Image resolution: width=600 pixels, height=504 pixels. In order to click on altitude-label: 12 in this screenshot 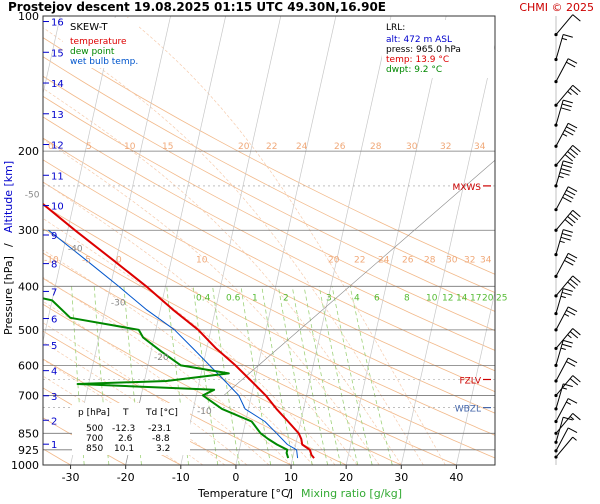, I will do `click(57, 146)`.